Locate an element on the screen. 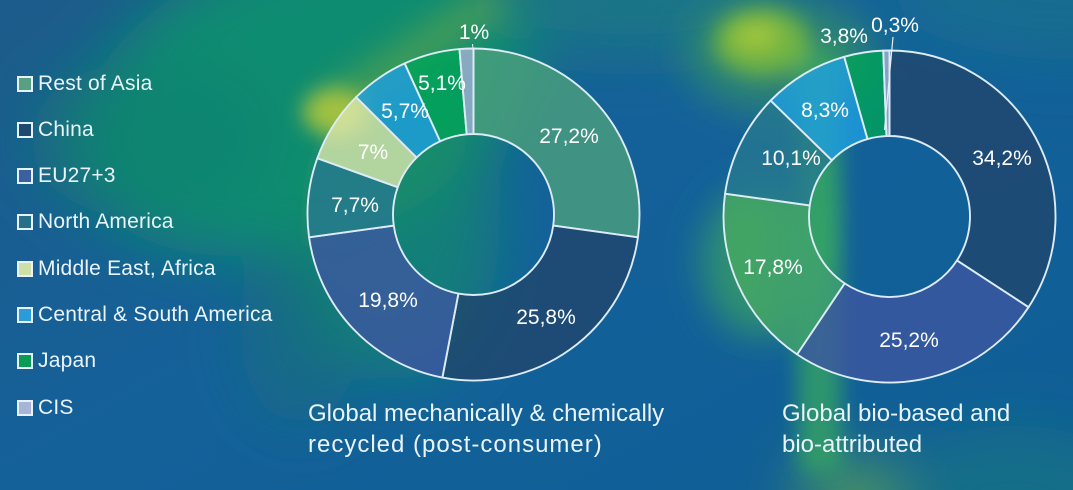 This screenshot has height=490, width=1073. svg-text: 34,2% is located at coordinates (1002, 158).